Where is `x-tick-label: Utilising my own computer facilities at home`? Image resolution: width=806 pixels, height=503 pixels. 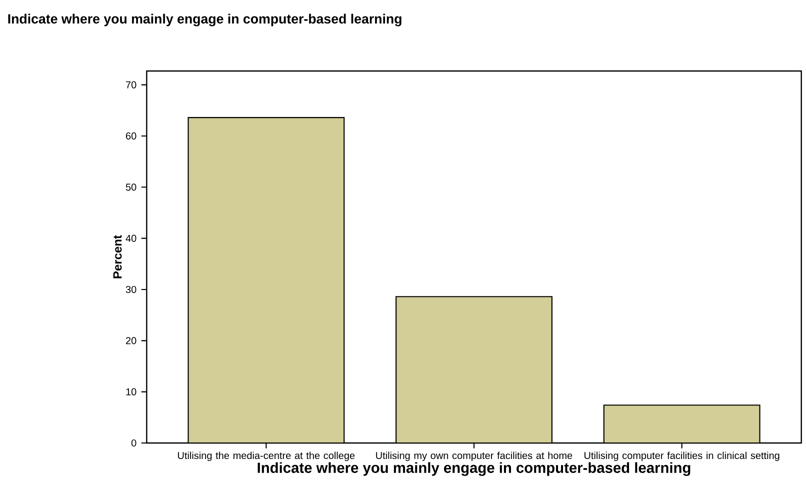
x-tick-label: Utilising my own computer facilities at home is located at coordinates (474, 457).